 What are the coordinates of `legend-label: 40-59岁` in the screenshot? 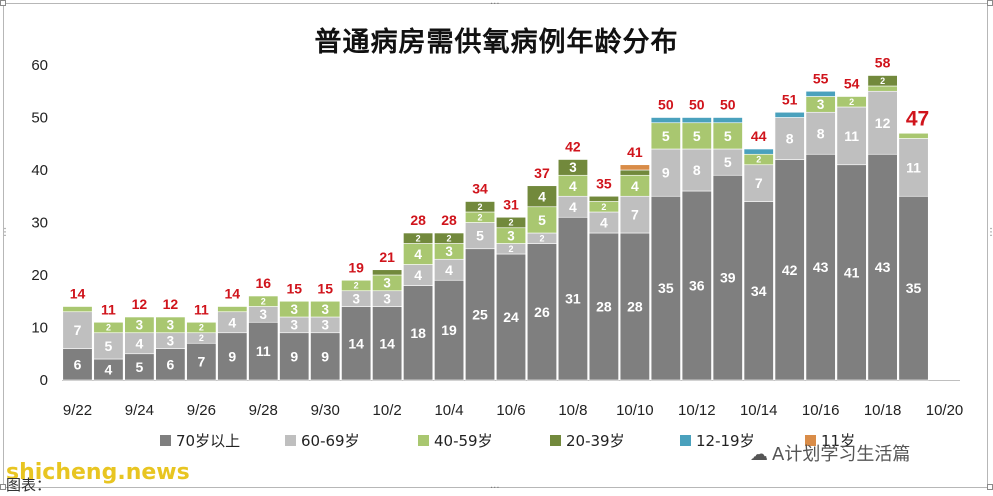 It's located at (463, 441).